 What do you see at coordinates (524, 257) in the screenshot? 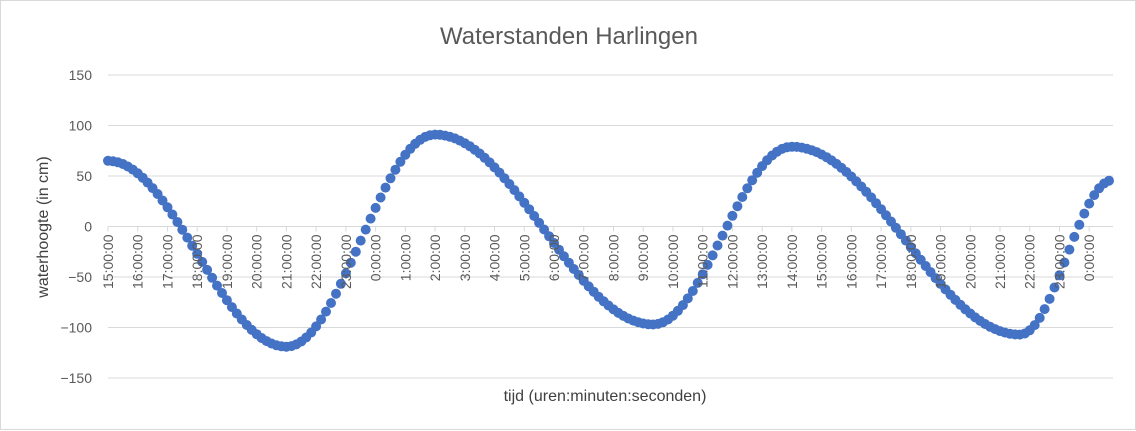
I see `x-tick-label: 5:00:00` at bounding box center [524, 257].